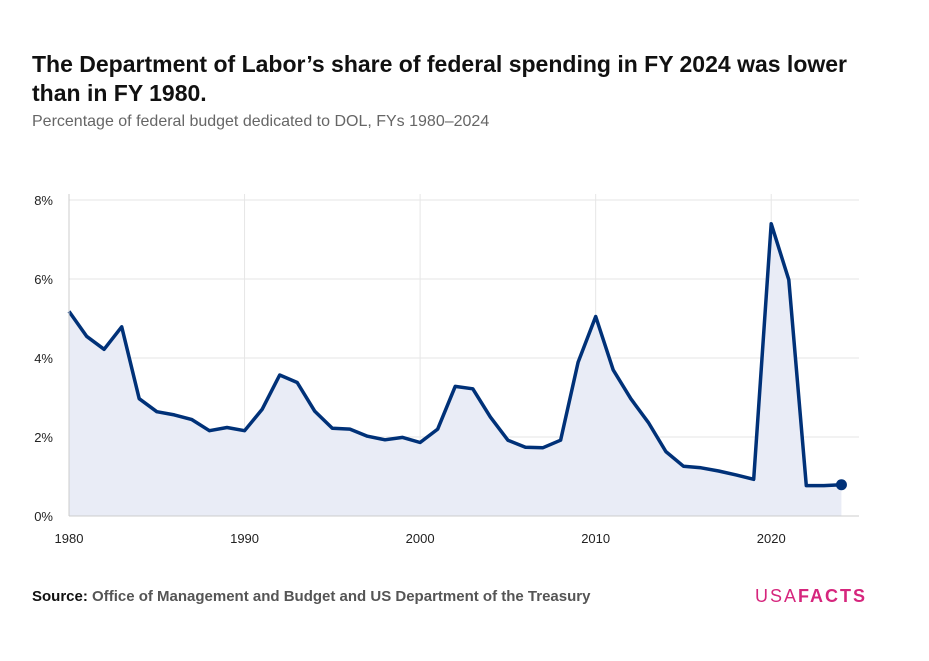 The width and height of the screenshot is (929, 661). I want to click on logo-facts: FACTS, so click(833, 596).